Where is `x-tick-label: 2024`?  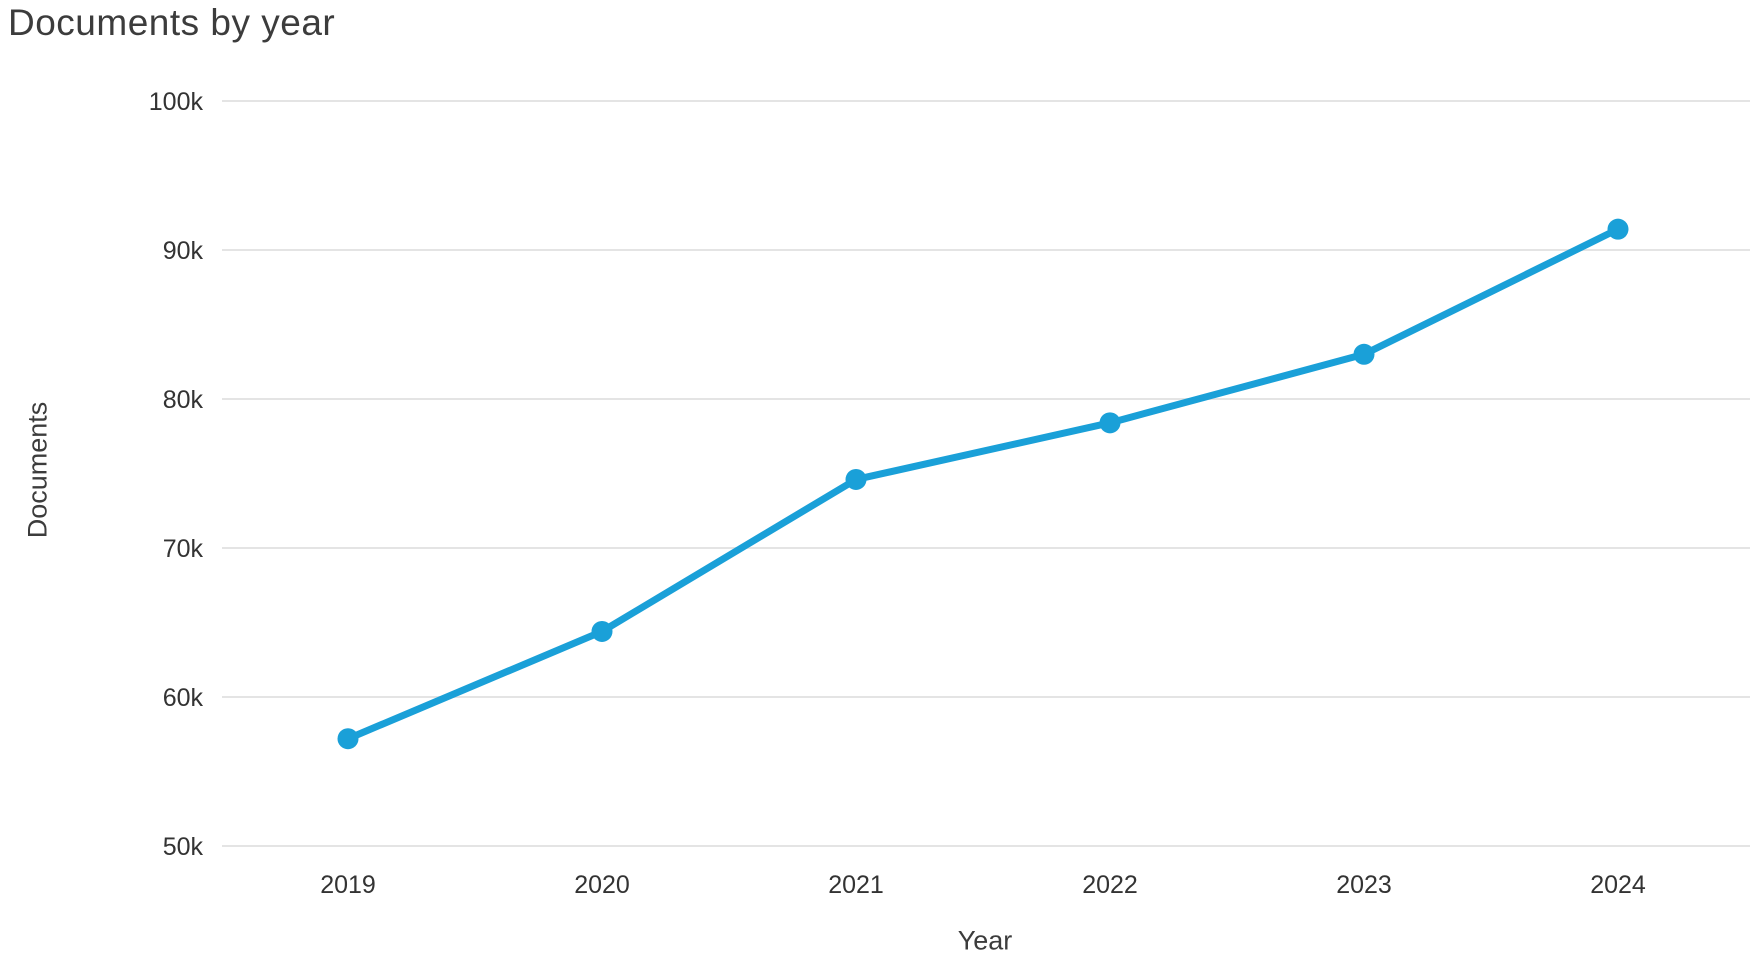
x-tick-label: 2024 is located at coordinates (1618, 885).